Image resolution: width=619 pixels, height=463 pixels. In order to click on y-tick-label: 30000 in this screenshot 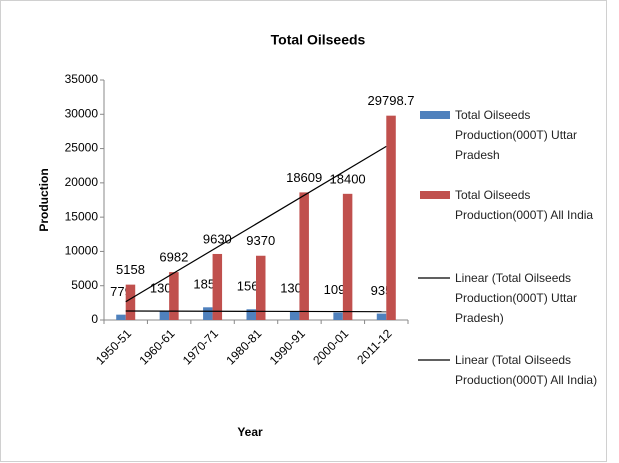, I will do `click(82, 113)`.